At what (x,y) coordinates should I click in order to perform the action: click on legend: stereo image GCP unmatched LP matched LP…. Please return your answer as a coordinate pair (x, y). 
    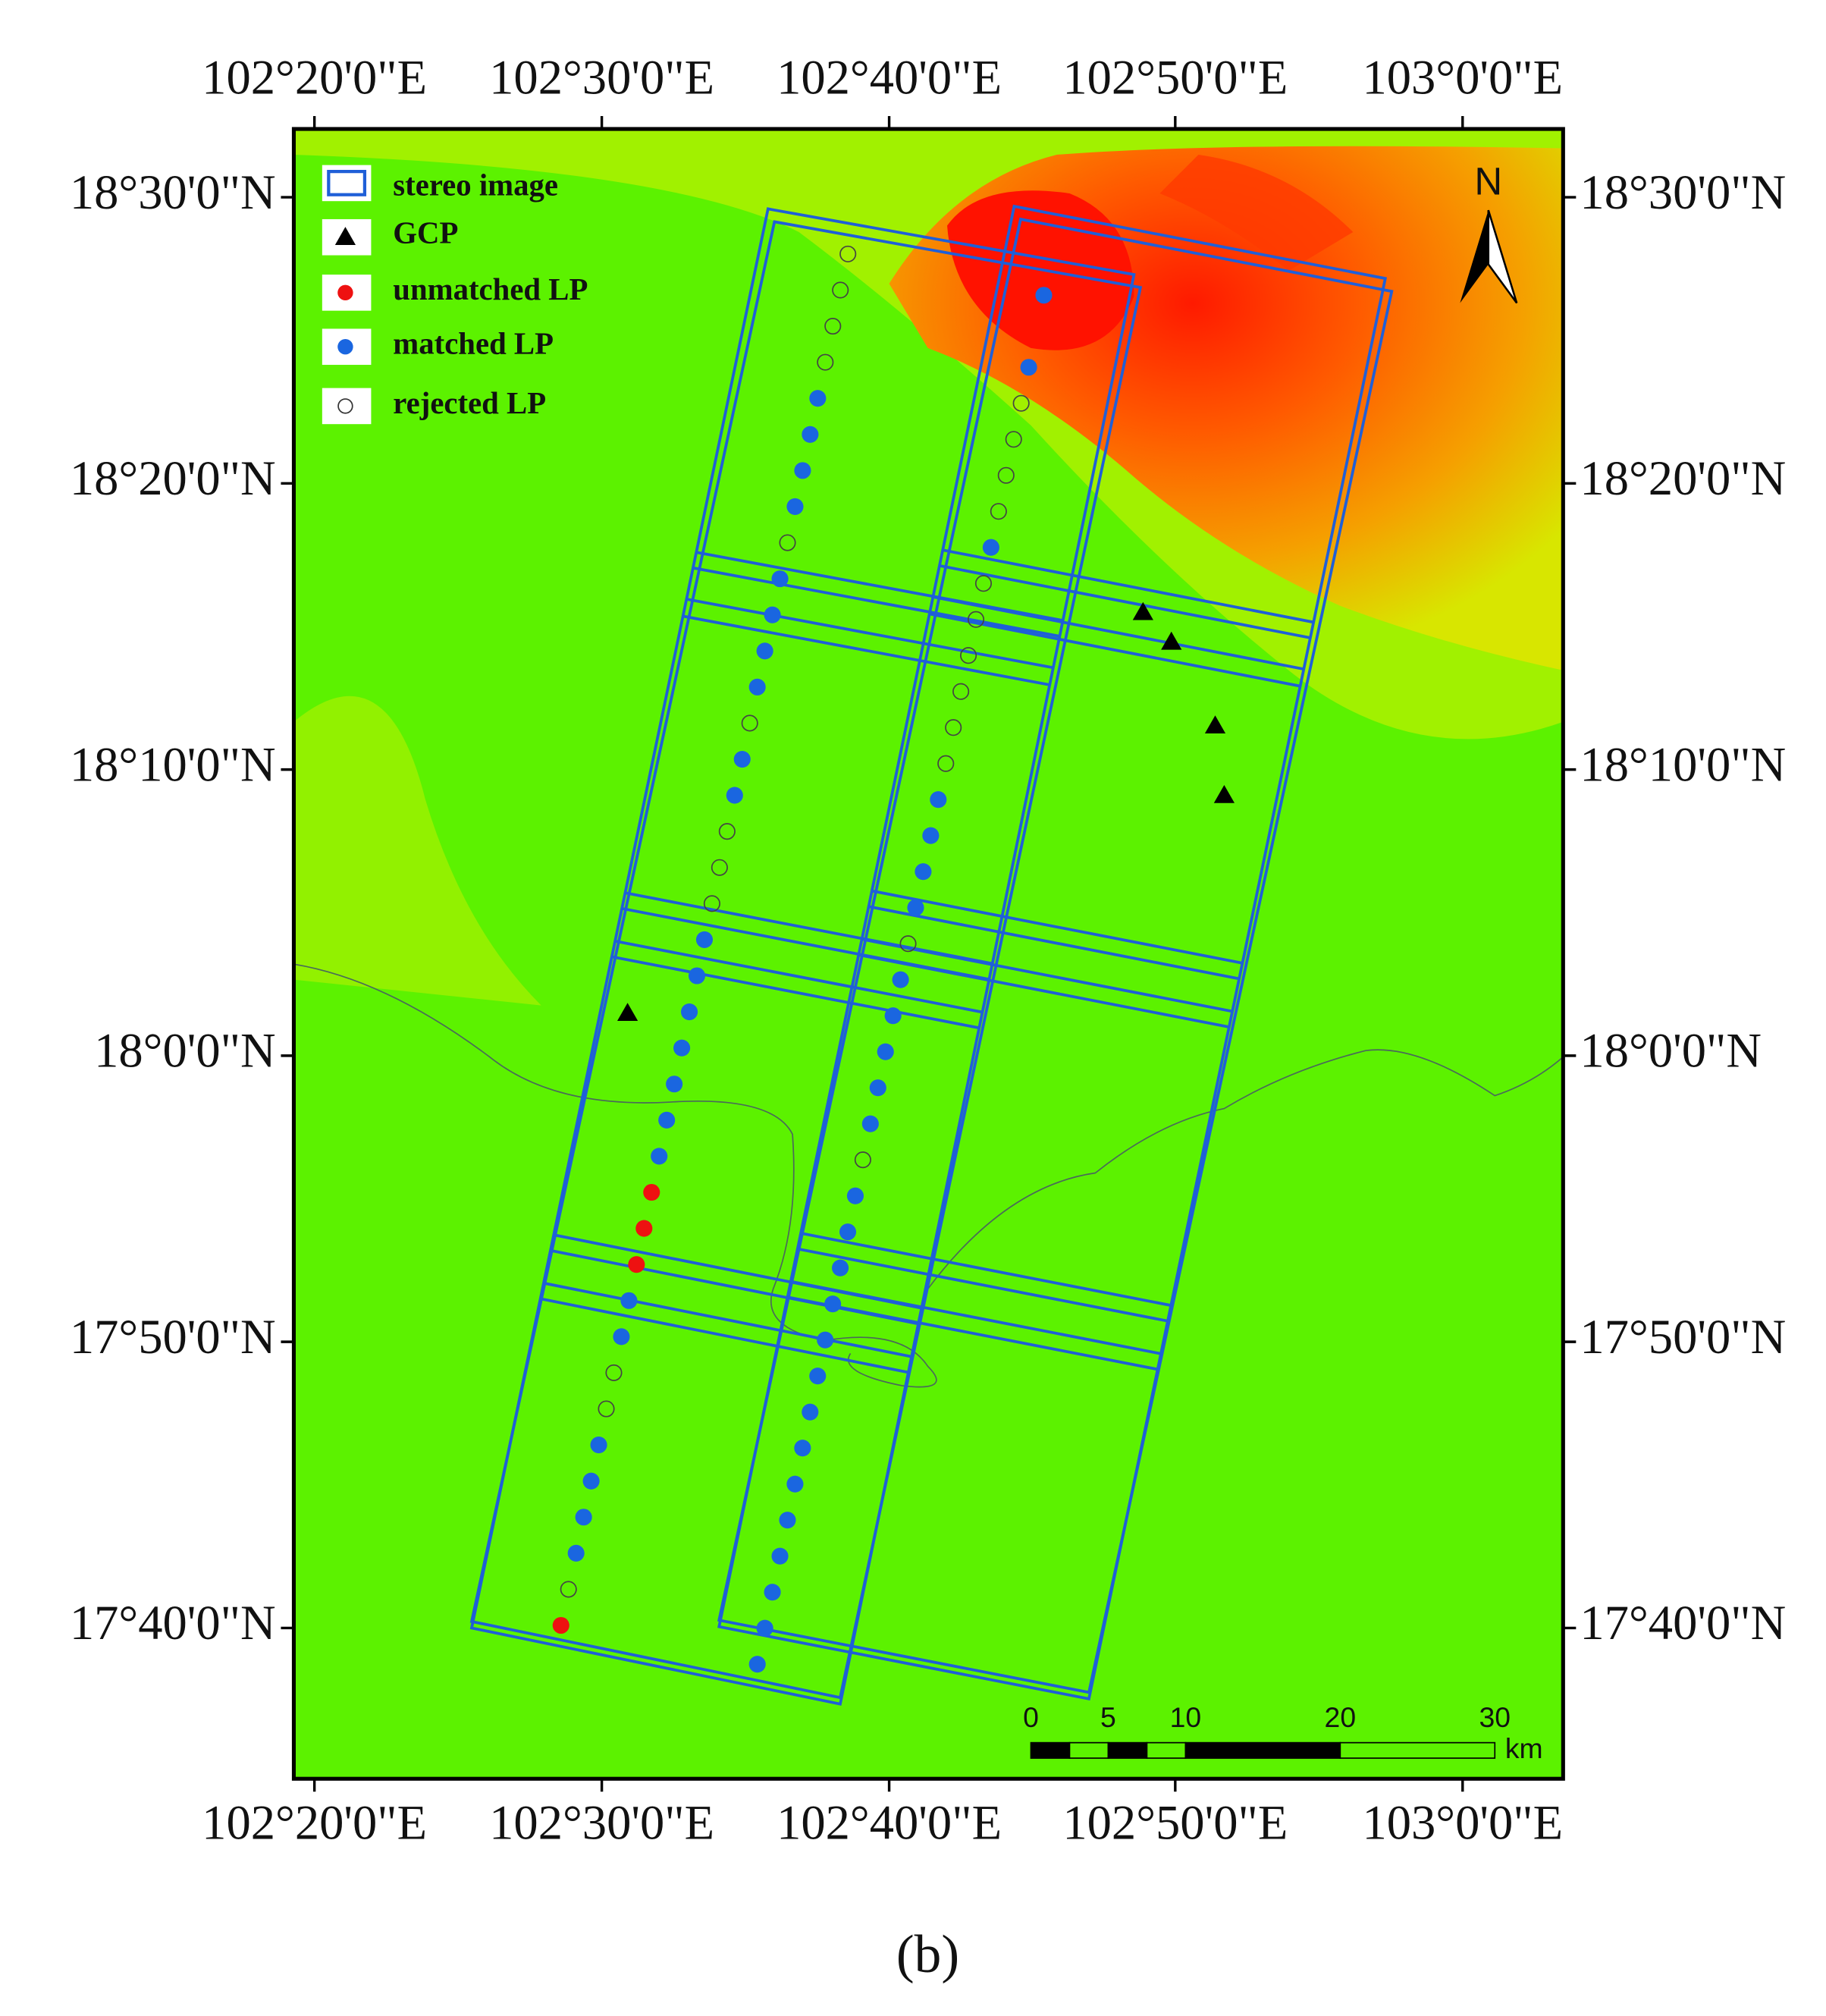
    Looking at the image, I should click on (455, 295).